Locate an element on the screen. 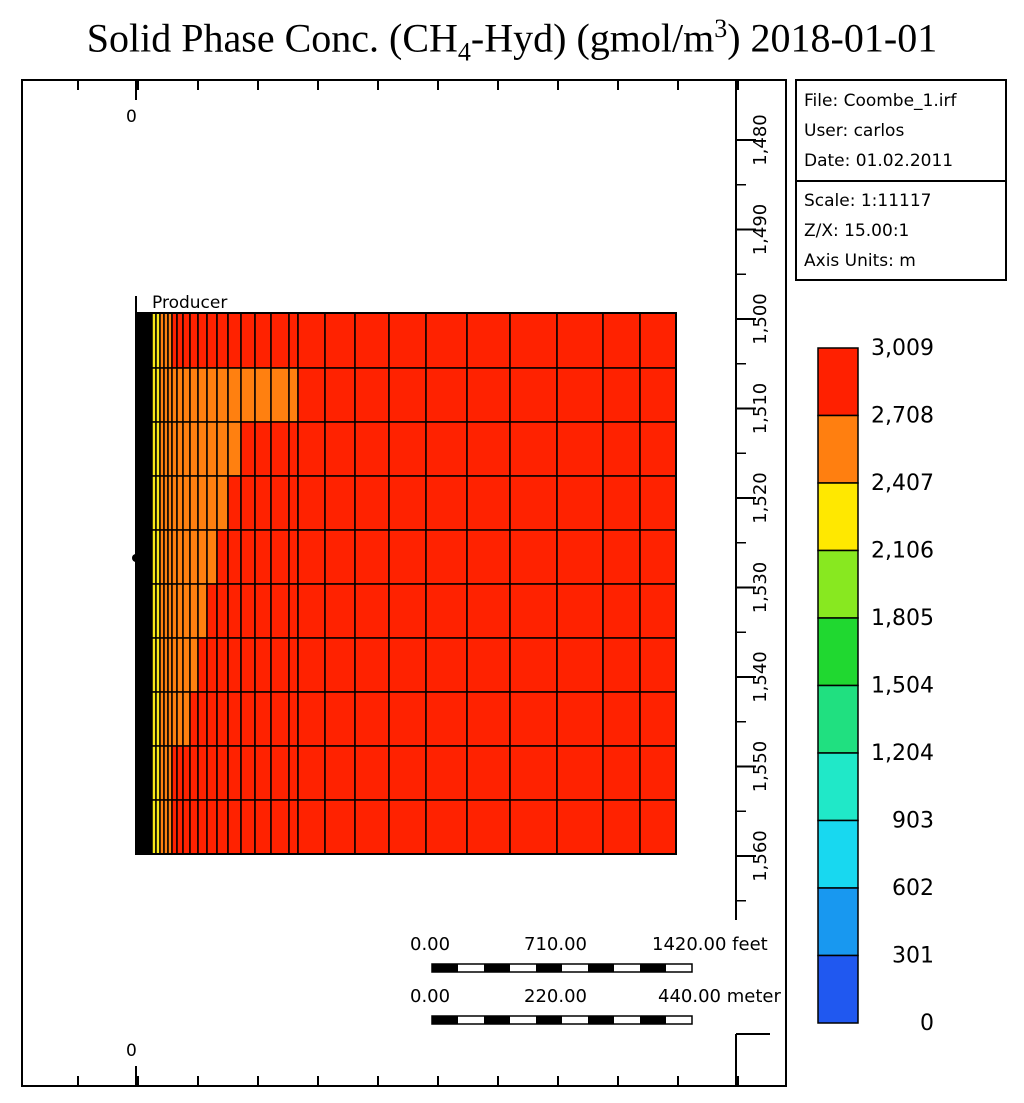  info-file: File: Coombe_1.irf is located at coordinates (880, 101).